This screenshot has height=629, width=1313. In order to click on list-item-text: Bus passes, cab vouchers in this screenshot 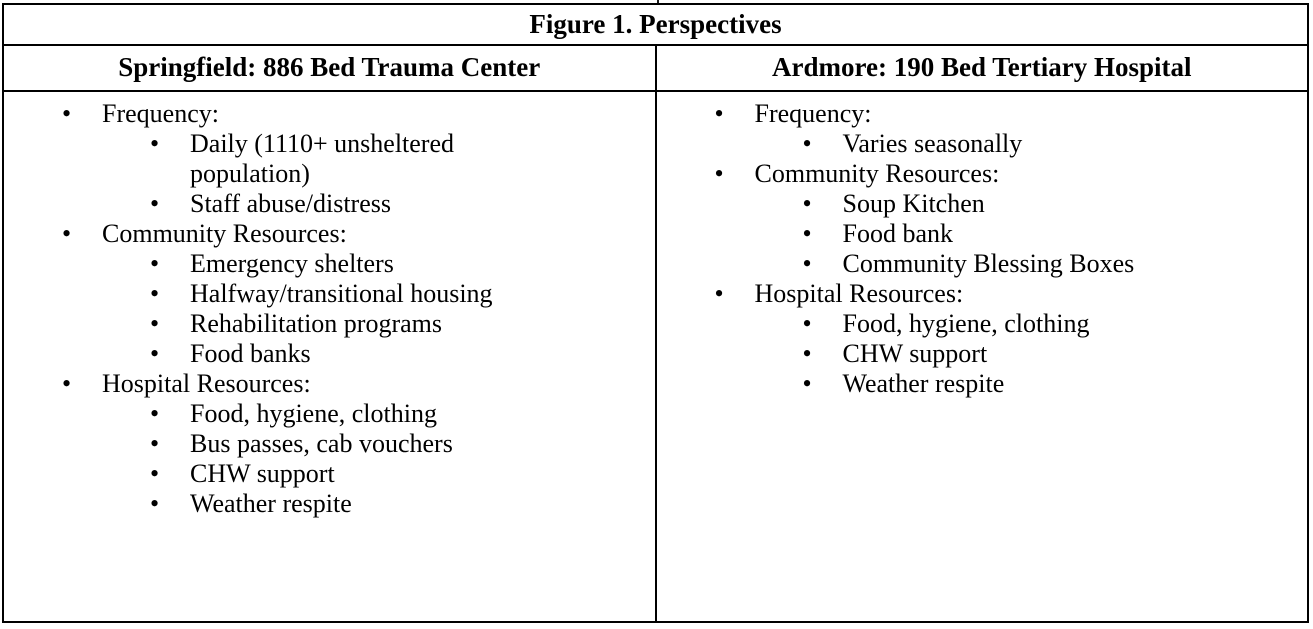, I will do `click(321, 443)`.